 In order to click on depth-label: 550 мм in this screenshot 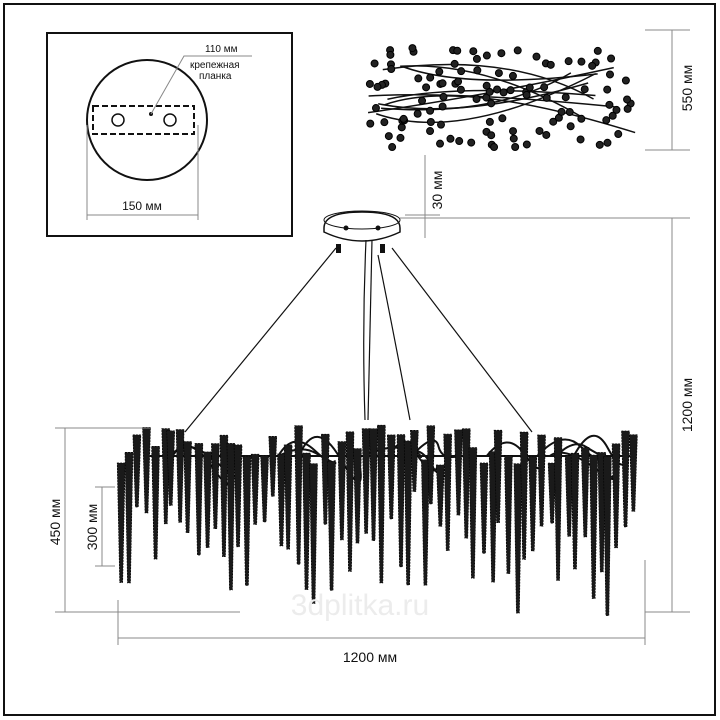, I will do `click(687, 88)`.